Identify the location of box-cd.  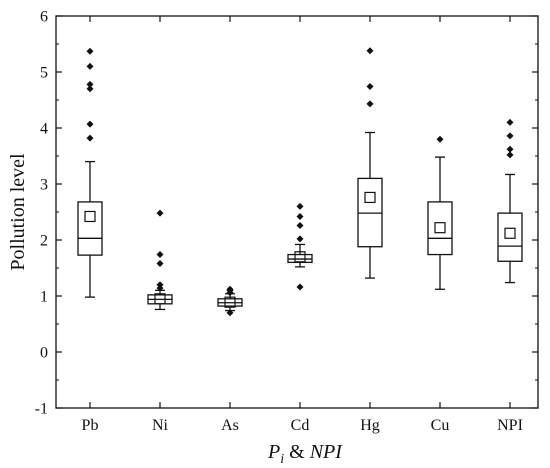
(300, 246).